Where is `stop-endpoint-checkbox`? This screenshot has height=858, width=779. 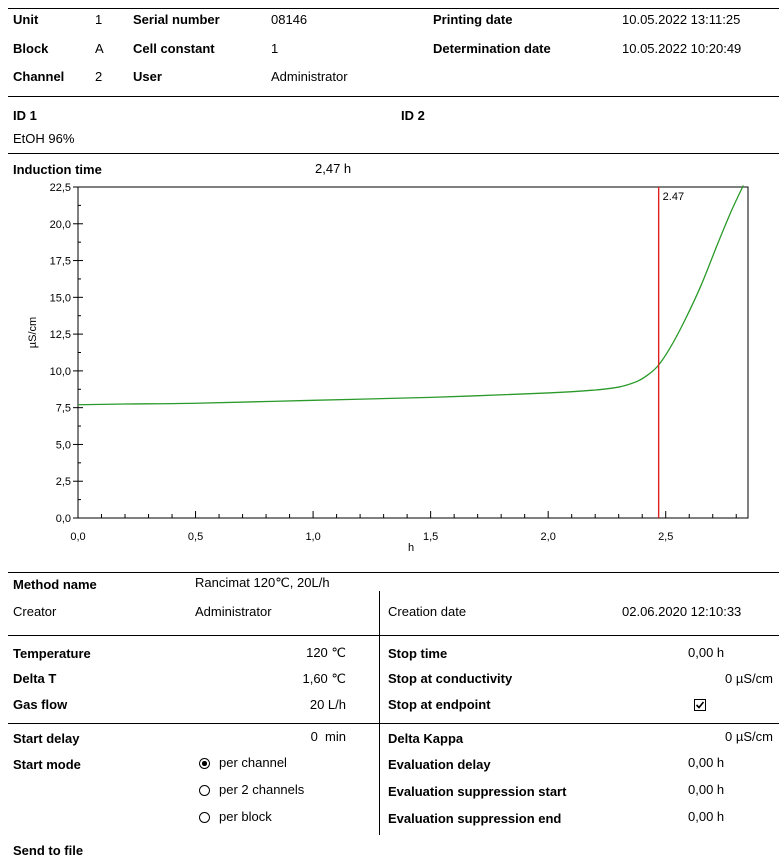 stop-endpoint-checkbox is located at coordinates (700, 705).